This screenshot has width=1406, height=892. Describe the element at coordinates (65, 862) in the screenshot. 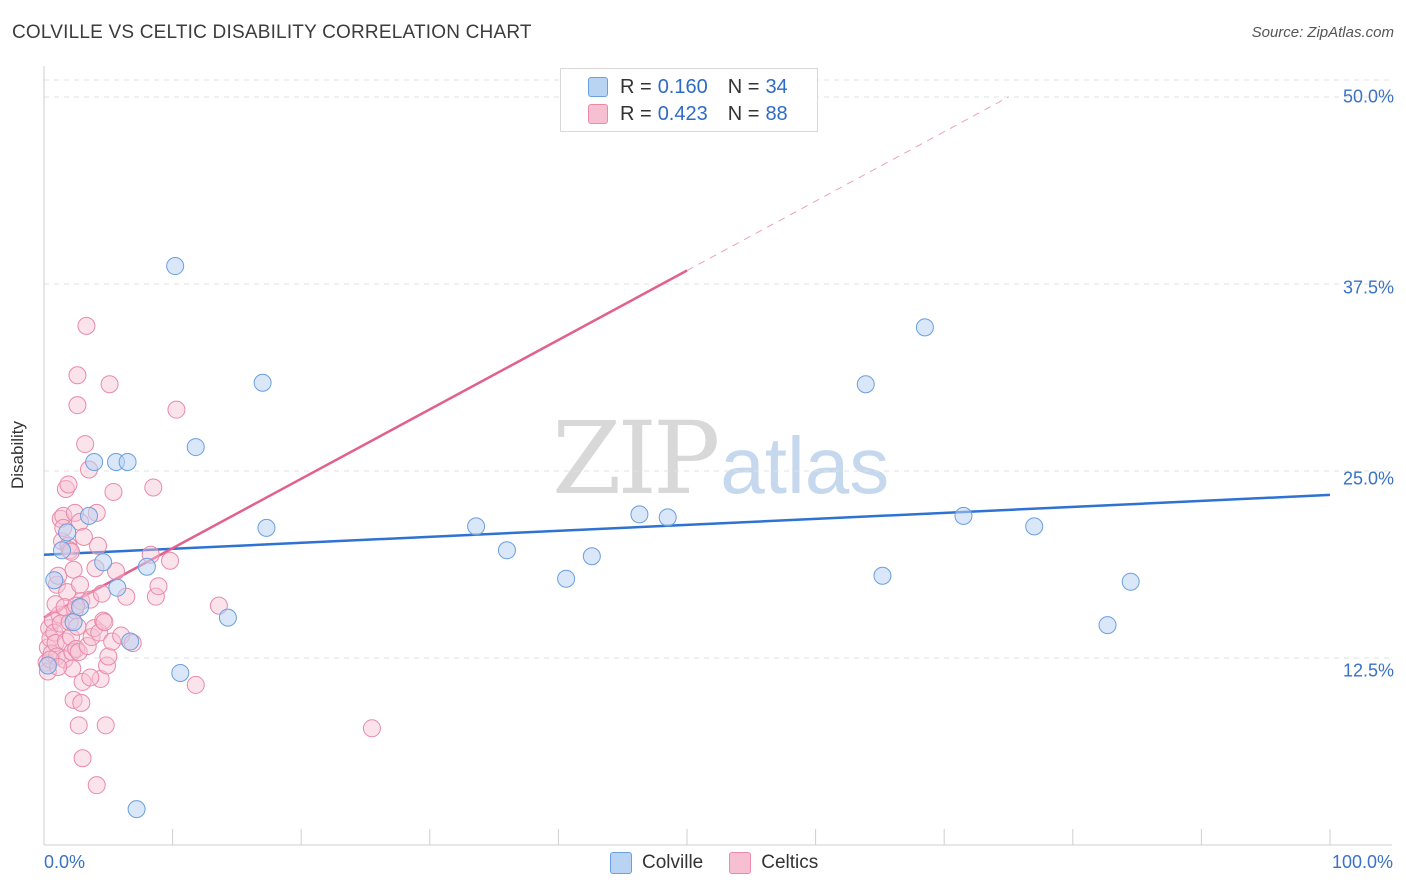

I see `x-tick-label-0: 0.0%` at that location.